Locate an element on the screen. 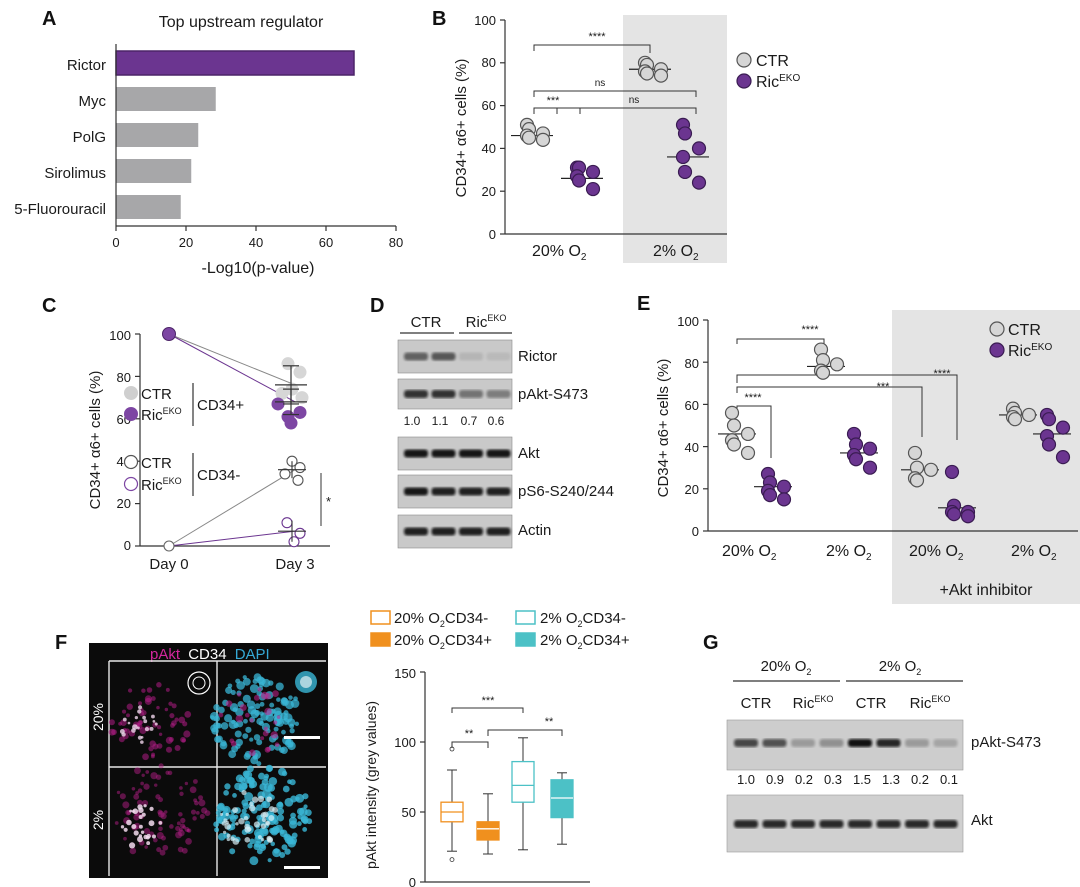  legend-label: CTR is located at coordinates (1024, 330).